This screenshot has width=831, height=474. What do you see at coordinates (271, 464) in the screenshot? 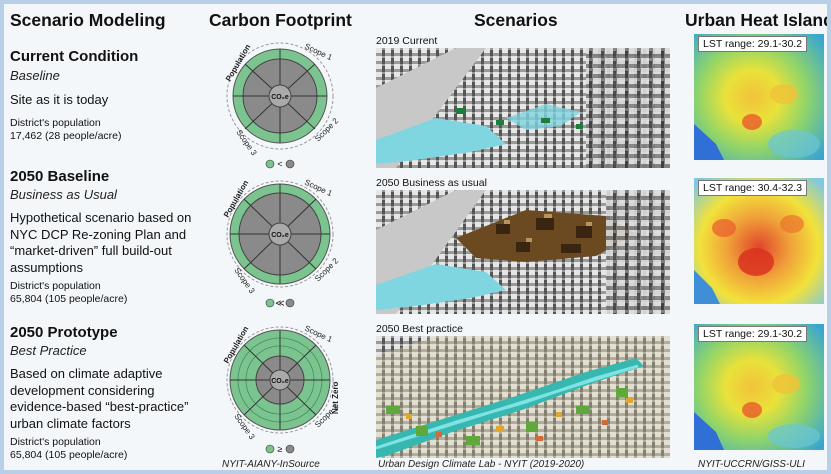
I see `credit-carbon: NYIT-AIANY-InSource` at bounding box center [271, 464].